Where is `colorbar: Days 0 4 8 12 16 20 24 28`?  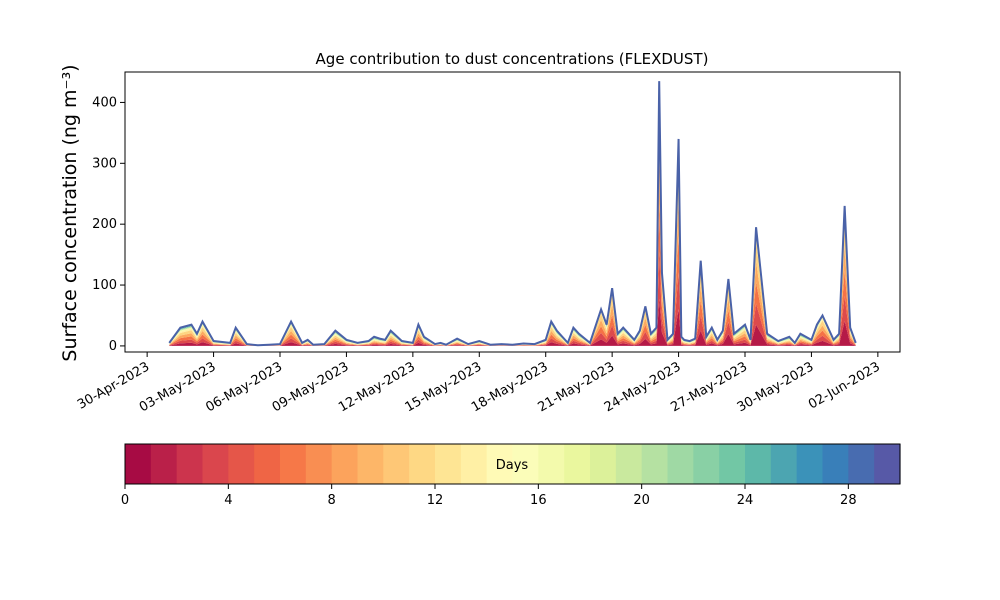 colorbar: Days 0 4 8 12 16 20 24 28 is located at coordinates (511, 475).